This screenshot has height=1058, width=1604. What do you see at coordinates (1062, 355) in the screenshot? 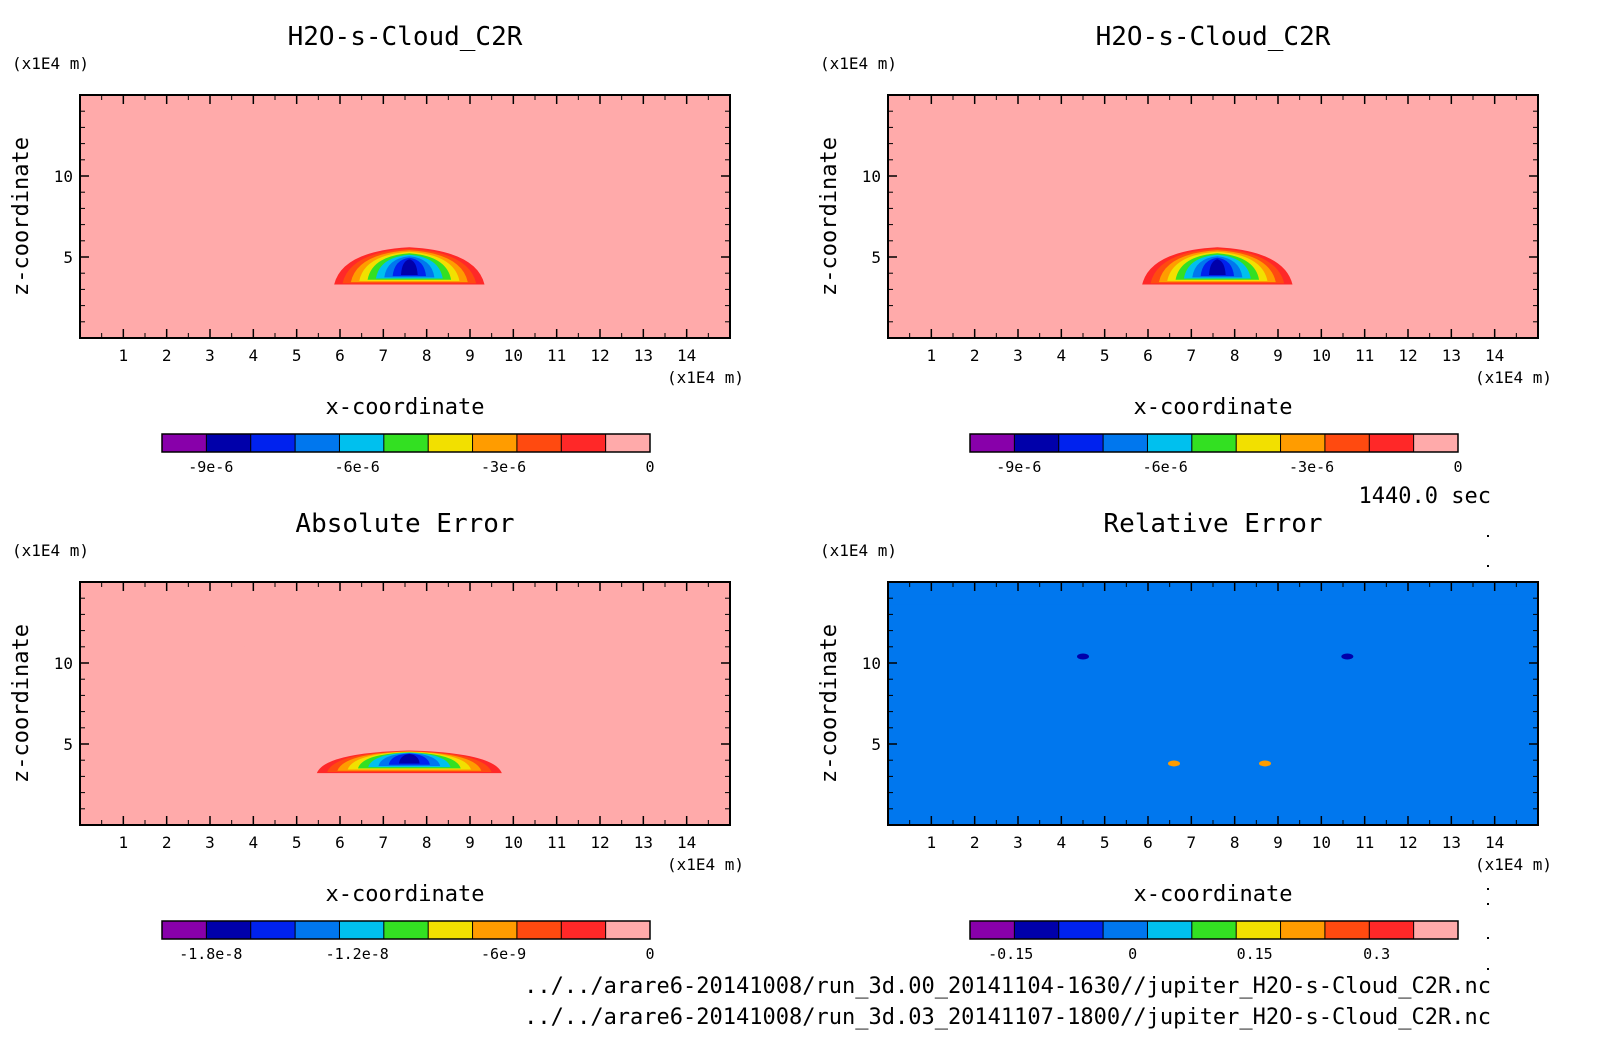
I see `x-tick-label: 4` at bounding box center [1062, 355].